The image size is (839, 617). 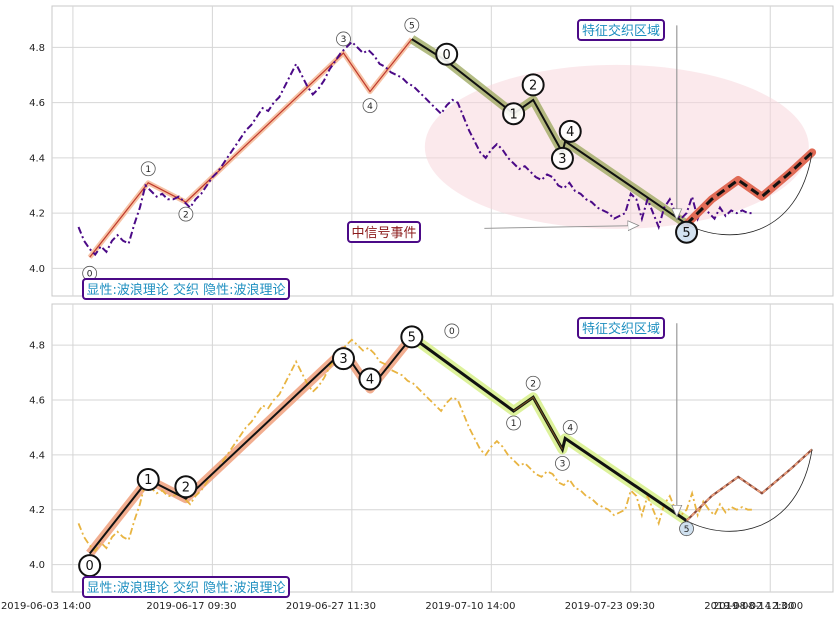 I want to click on top-wave-label-large: 5, so click(x=686, y=233).